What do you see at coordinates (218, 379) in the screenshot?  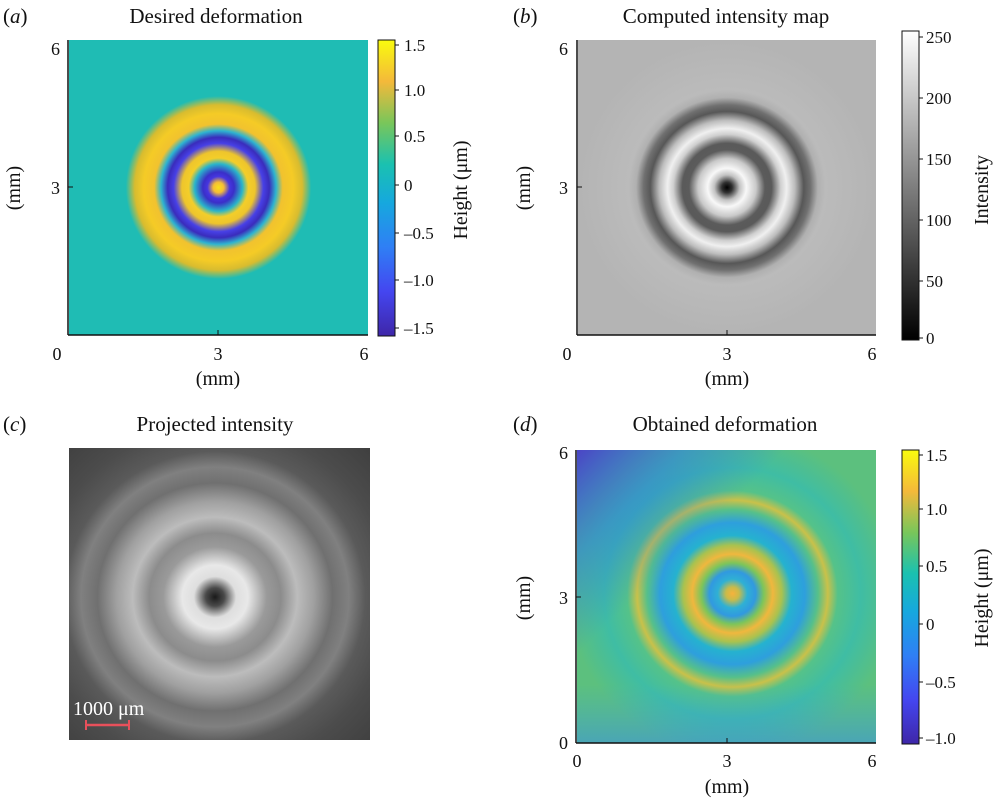 I see `panel-a-xlabel: (mm)` at bounding box center [218, 379].